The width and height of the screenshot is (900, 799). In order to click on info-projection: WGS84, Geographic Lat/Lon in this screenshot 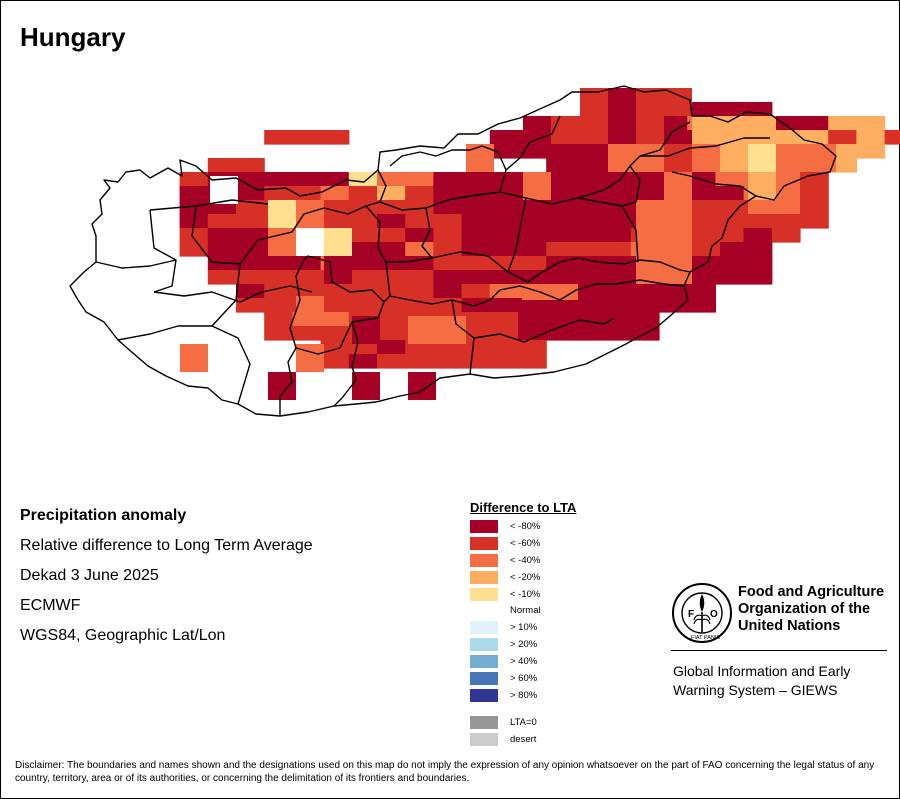, I will do `click(123, 635)`.